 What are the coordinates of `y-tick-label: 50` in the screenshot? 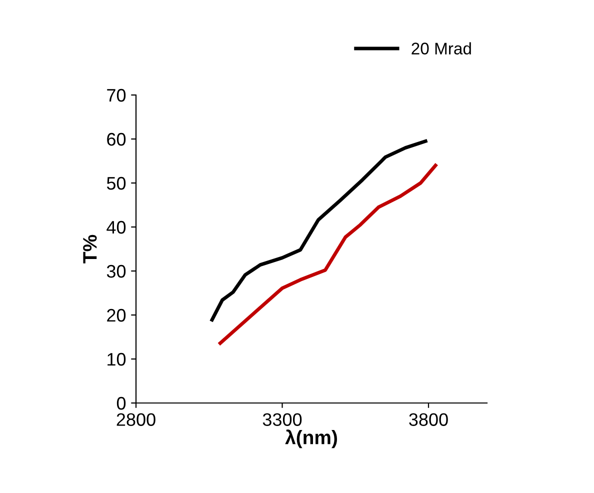 It's located at (116, 183).